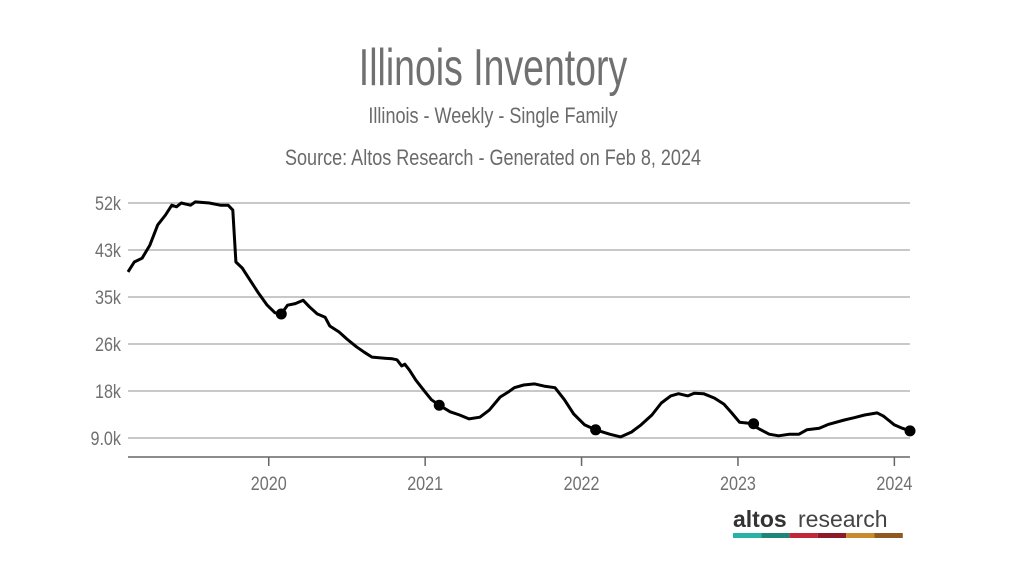 The image size is (1022, 576). What do you see at coordinates (105, 439) in the screenshot?
I see `y-tick-label: 9.0k` at bounding box center [105, 439].